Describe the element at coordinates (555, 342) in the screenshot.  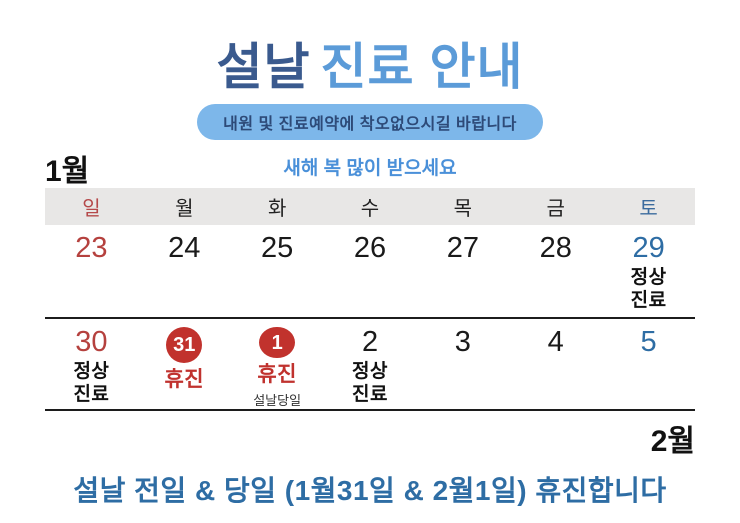
I see `day-number: 4` at that location.